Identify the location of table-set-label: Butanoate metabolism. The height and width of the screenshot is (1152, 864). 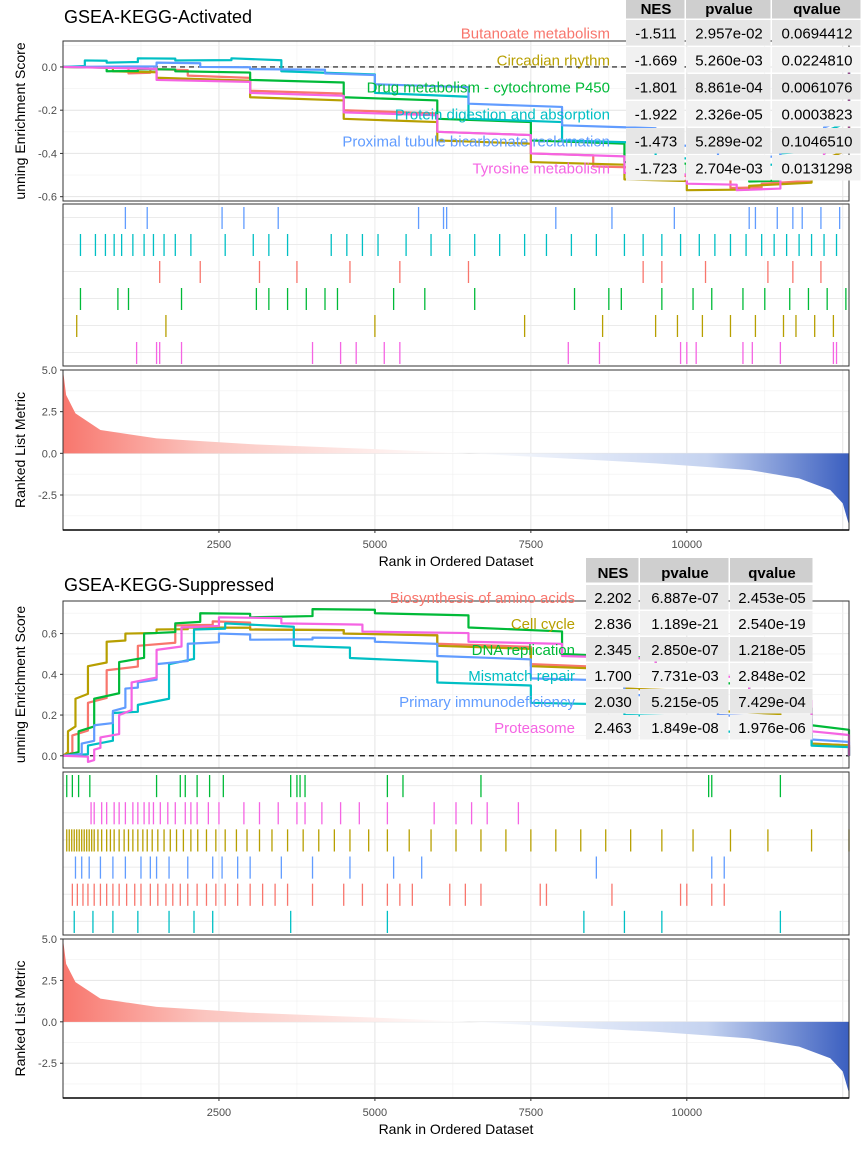
(535, 34).